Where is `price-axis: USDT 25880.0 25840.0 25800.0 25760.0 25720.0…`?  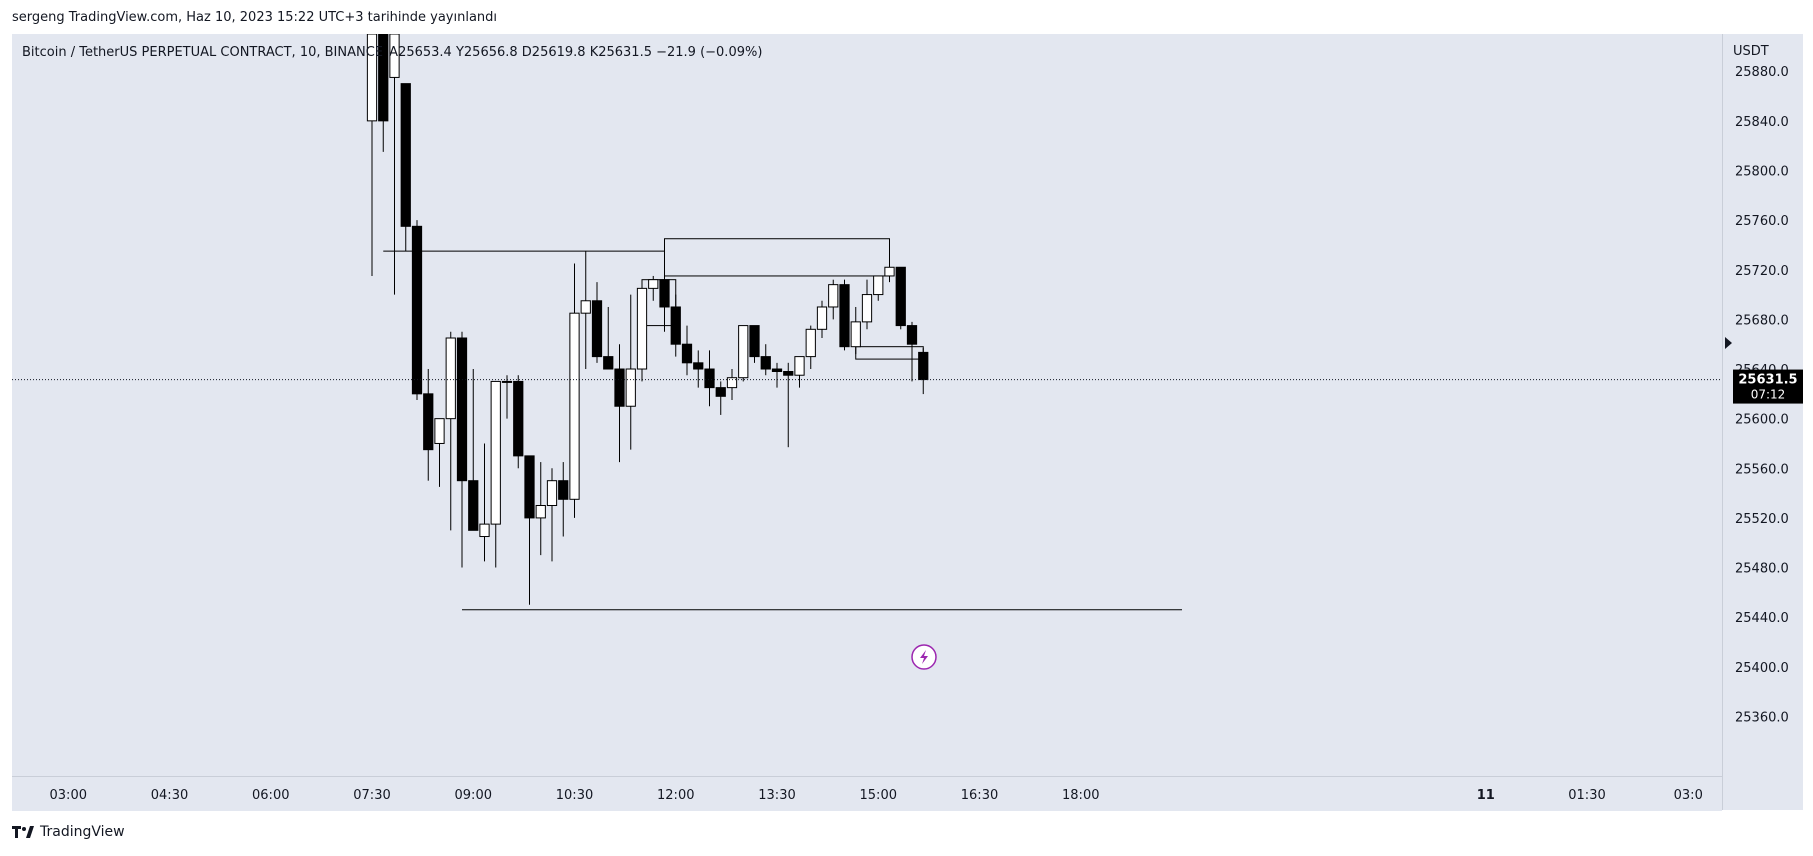 price-axis: USDT 25880.0 25840.0 25800.0 25760.0 25720.0… is located at coordinates (1762, 422).